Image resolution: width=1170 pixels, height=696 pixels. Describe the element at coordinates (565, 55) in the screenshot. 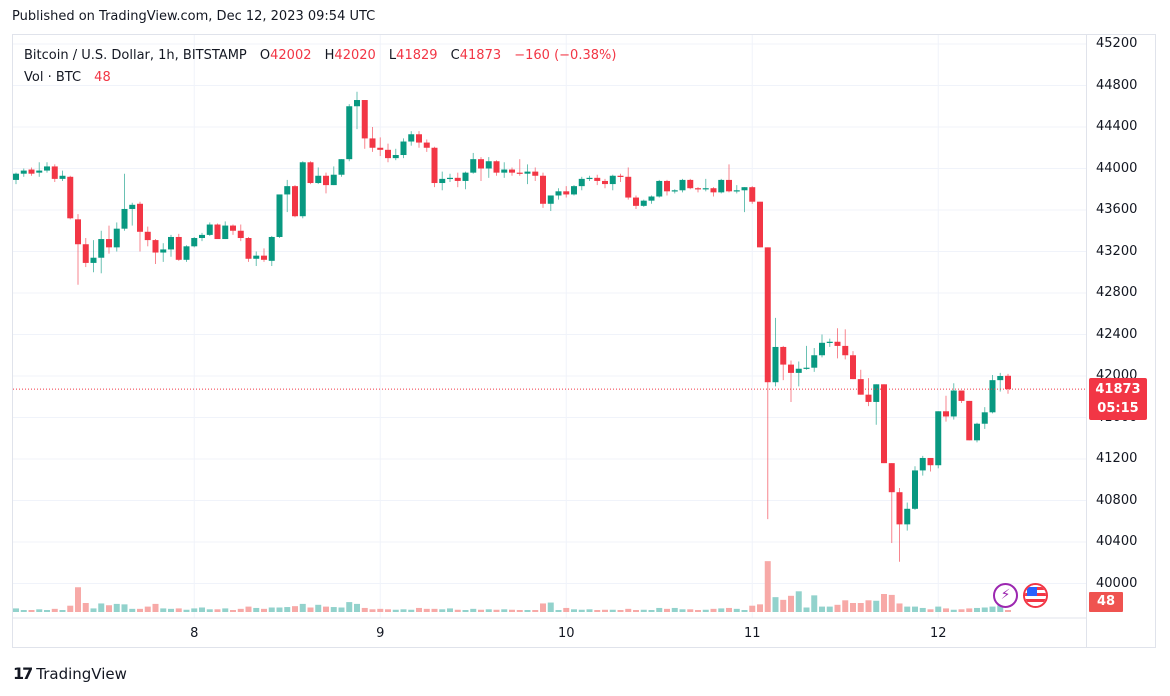

I see `change-value: −160 (−0.38%)` at that location.